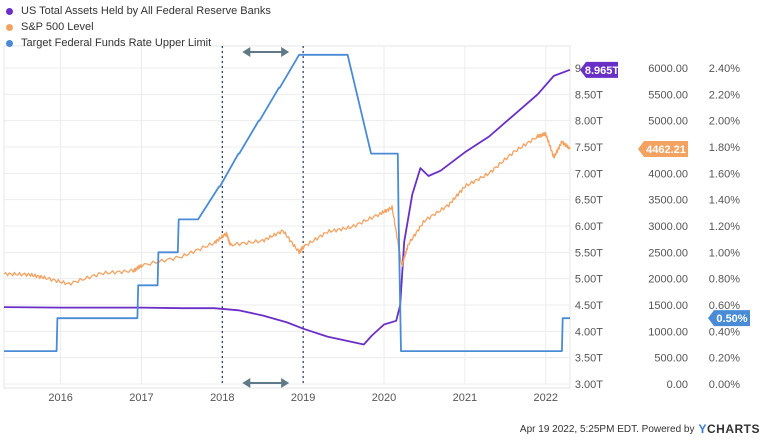  Describe the element at coordinates (589, 95) in the screenshot. I see `y-tick-label-assets: 8.50T` at that location.